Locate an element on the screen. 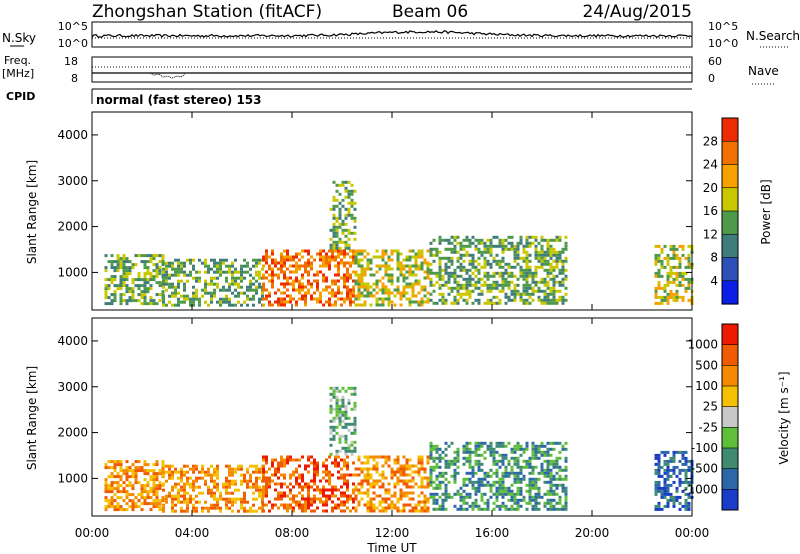  colorbar-swatch is located at coordinates (730, 438).